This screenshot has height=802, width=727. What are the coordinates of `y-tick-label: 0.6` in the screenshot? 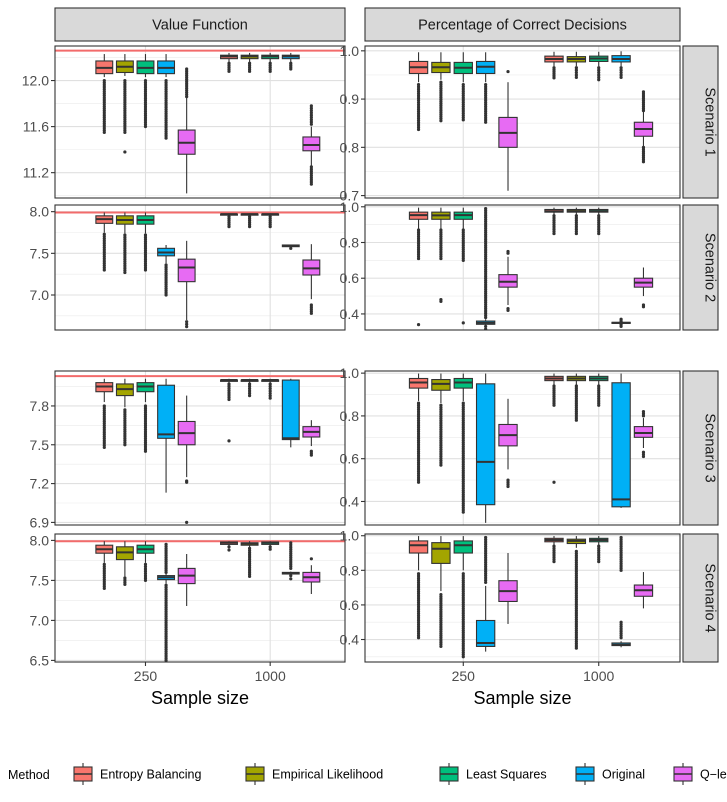 It's located at (350, 278).